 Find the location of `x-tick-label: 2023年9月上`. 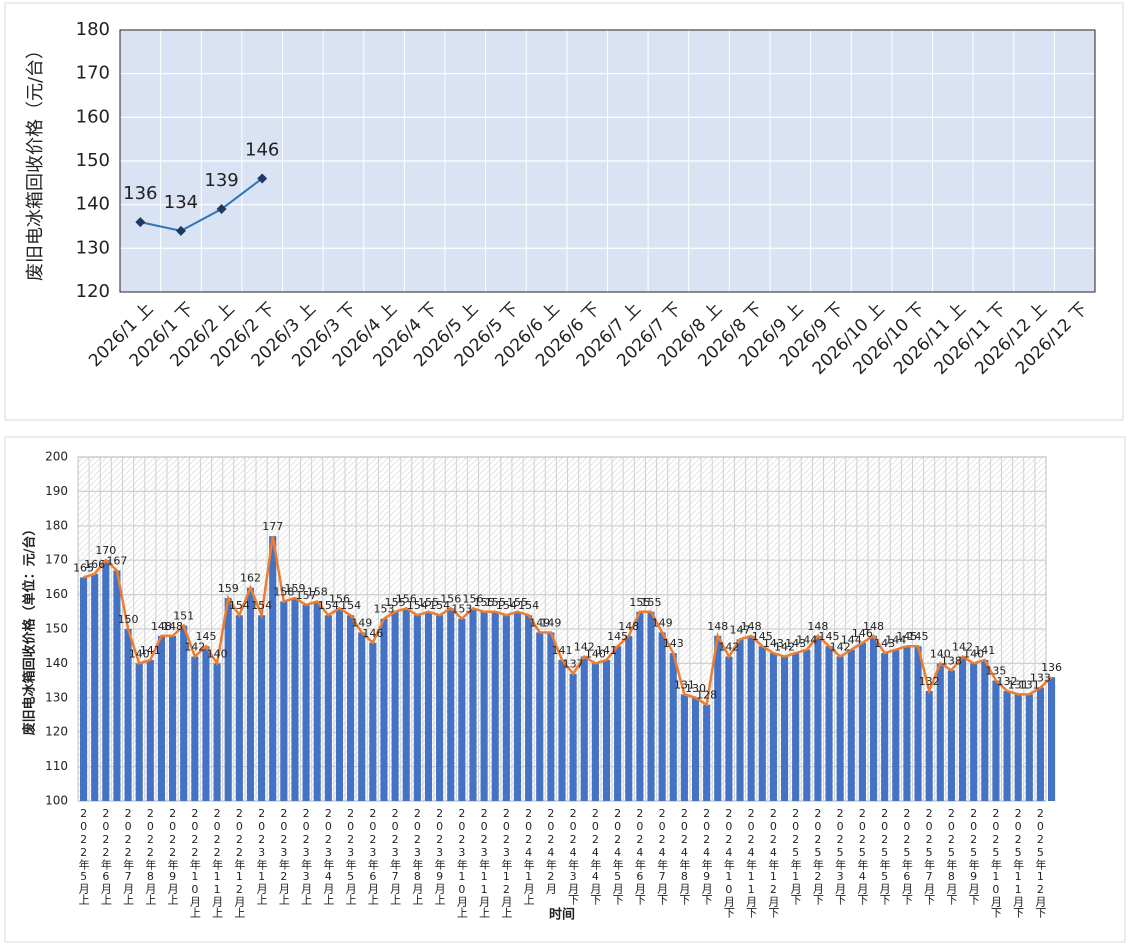

x-tick-label: 2023年9月上 is located at coordinates (439, 856).